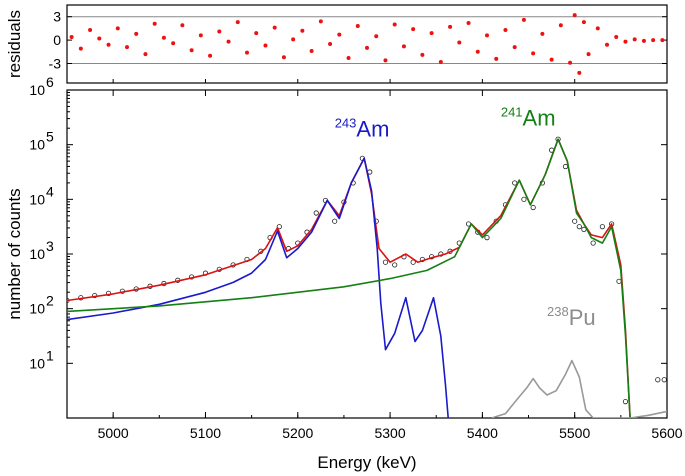 The image size is (685, 476). What do you see at coordinates (558, 311) in the screenshot?
I see `isotope-mass-number: 238` at bounding box center [558, 311].